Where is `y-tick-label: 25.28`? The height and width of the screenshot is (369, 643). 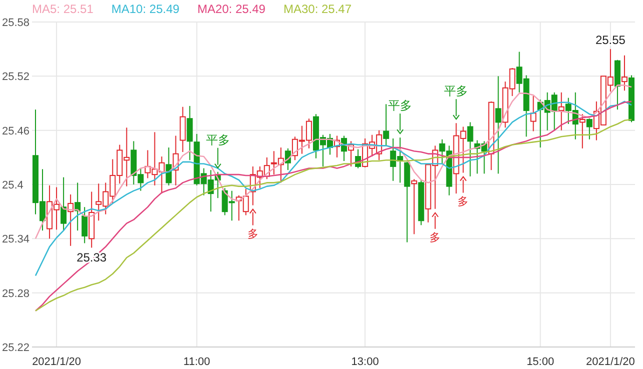 y-tick-label: 25.28 is located at coordinates (16, 294).